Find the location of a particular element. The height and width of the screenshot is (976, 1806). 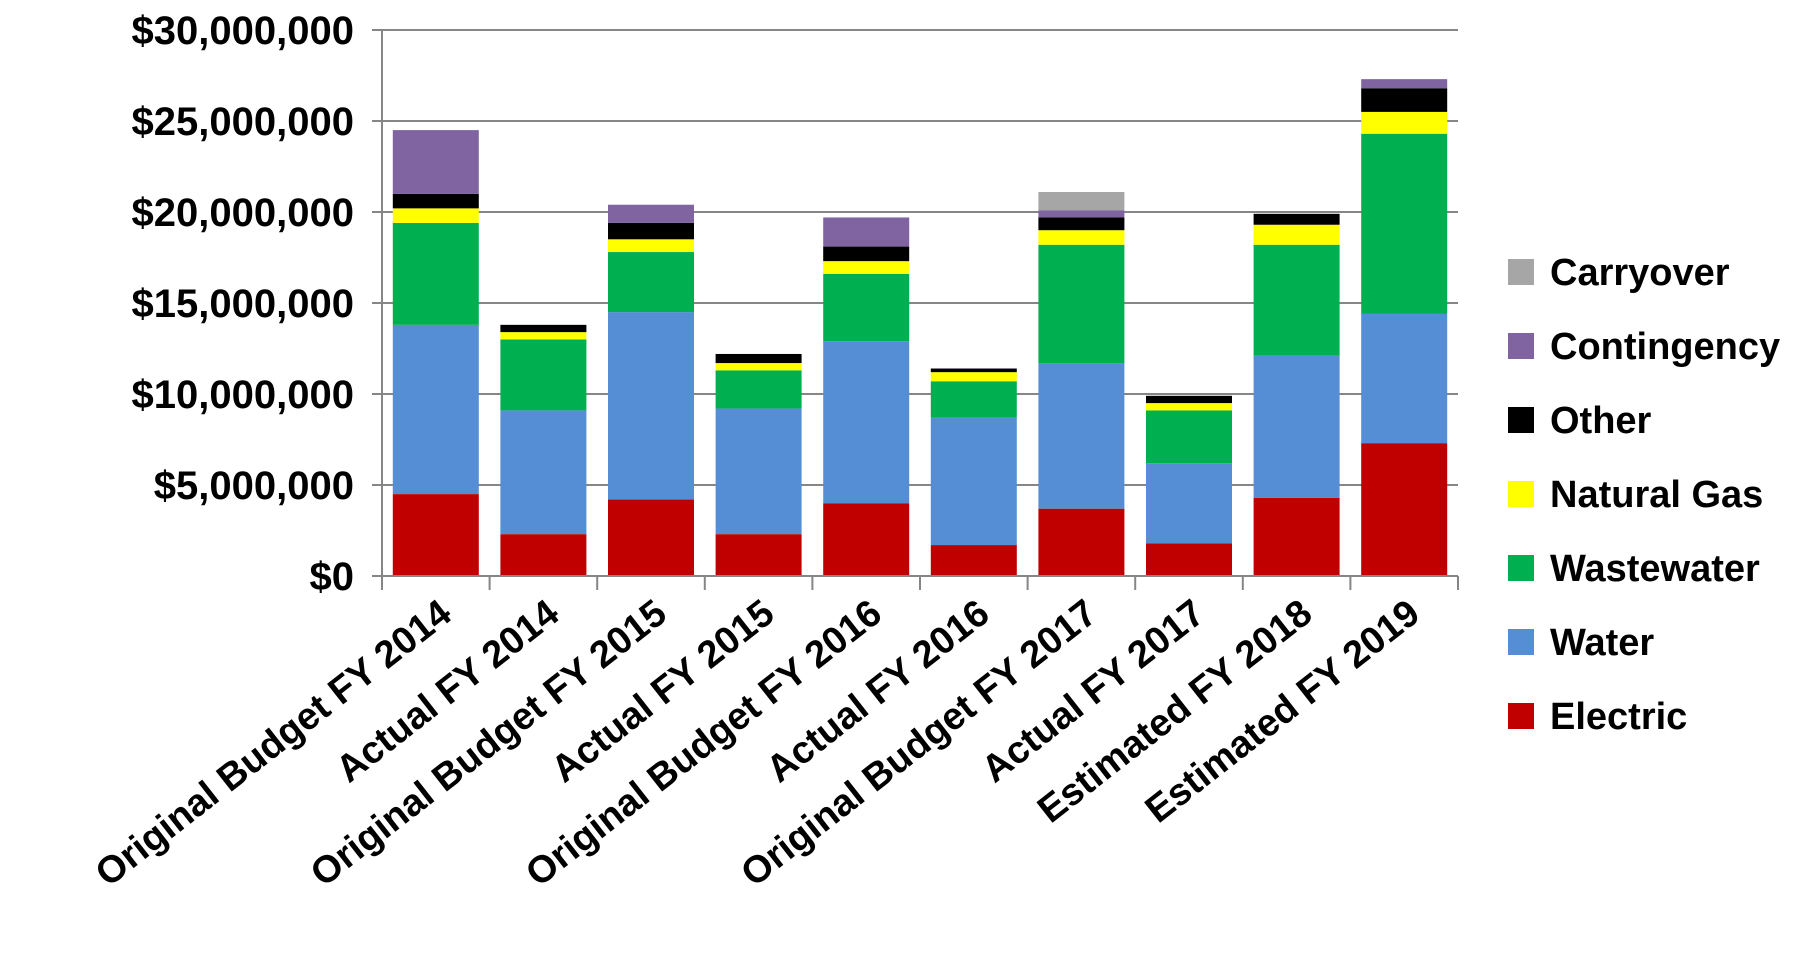

legend-label-other: Other is located at coordinates (1601, 421).